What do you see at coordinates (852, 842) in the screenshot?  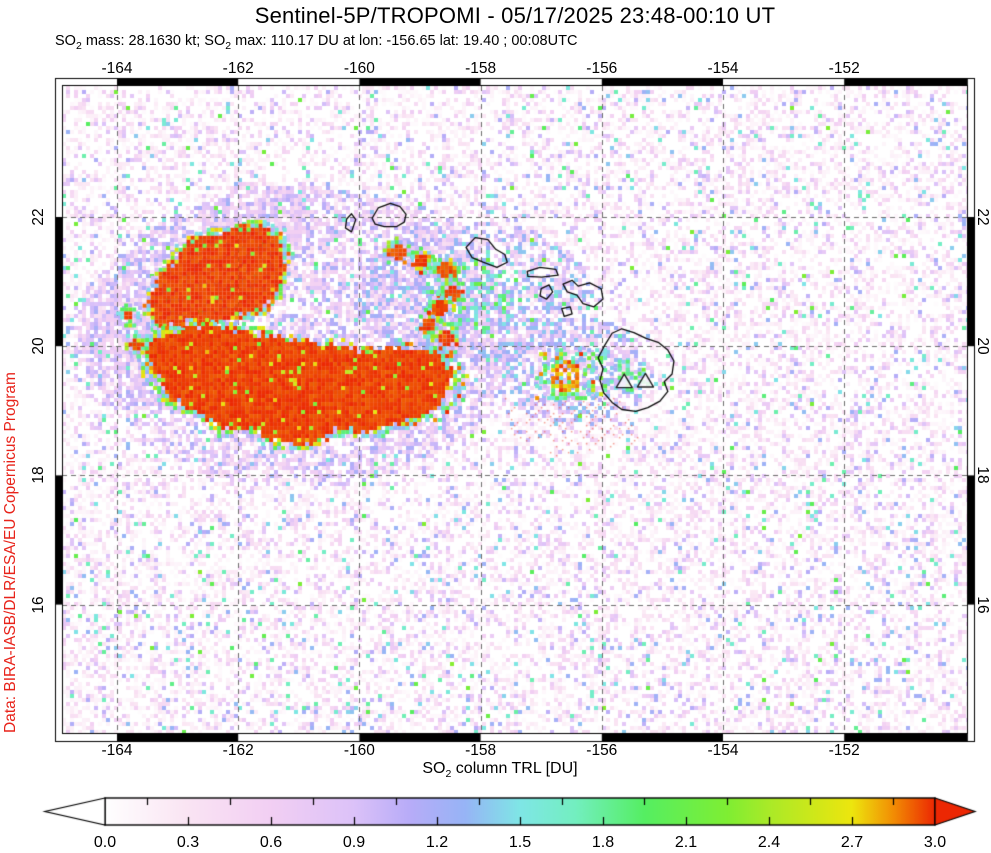 I see `colorbar-tick-label: 2.7` at bounding box center [852, 842].